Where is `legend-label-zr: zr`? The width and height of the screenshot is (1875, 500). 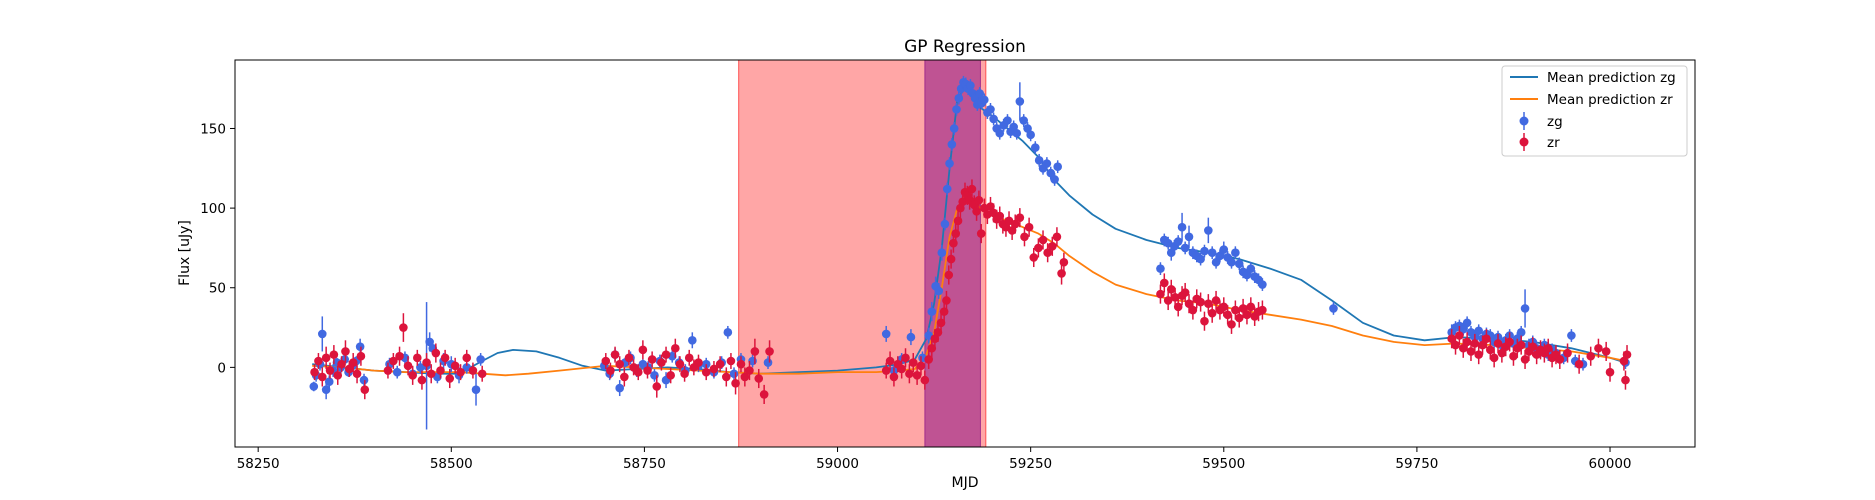
legend-label-zr: zr is located at coordinates (1553, 143).